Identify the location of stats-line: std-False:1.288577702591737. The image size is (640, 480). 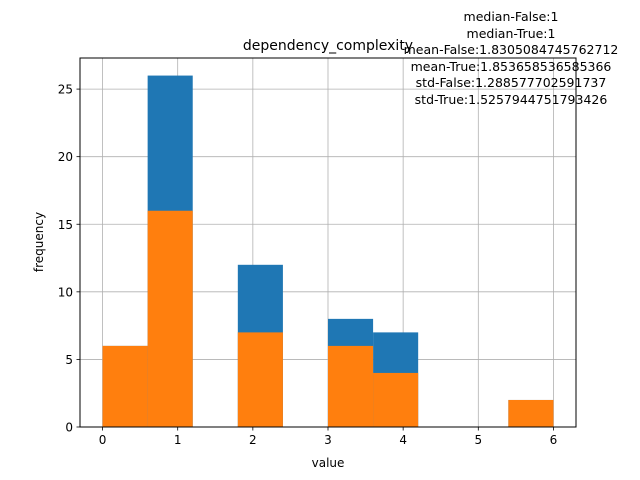
(511, 82).